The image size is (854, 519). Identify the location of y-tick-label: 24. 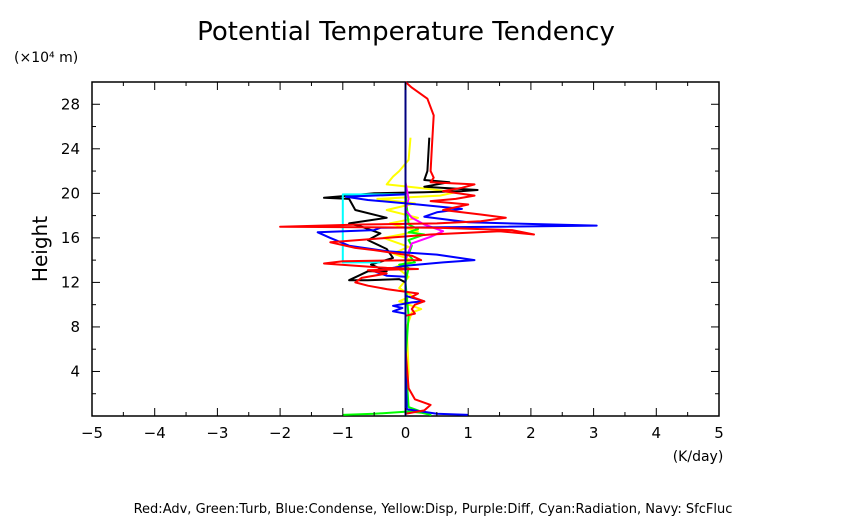
(70, 149).